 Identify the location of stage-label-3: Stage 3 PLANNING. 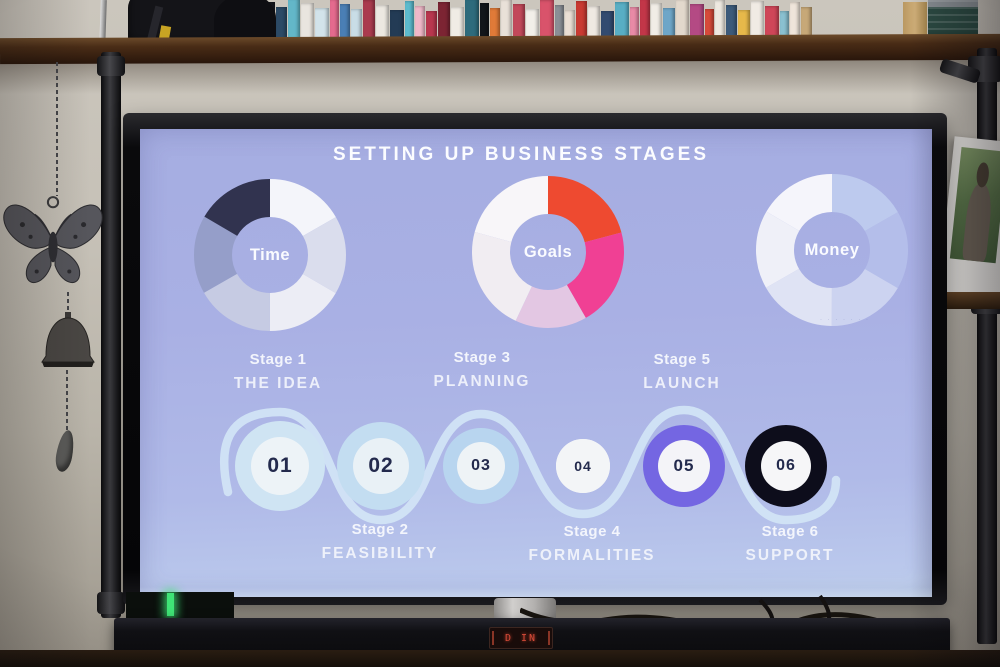
(482, 369).